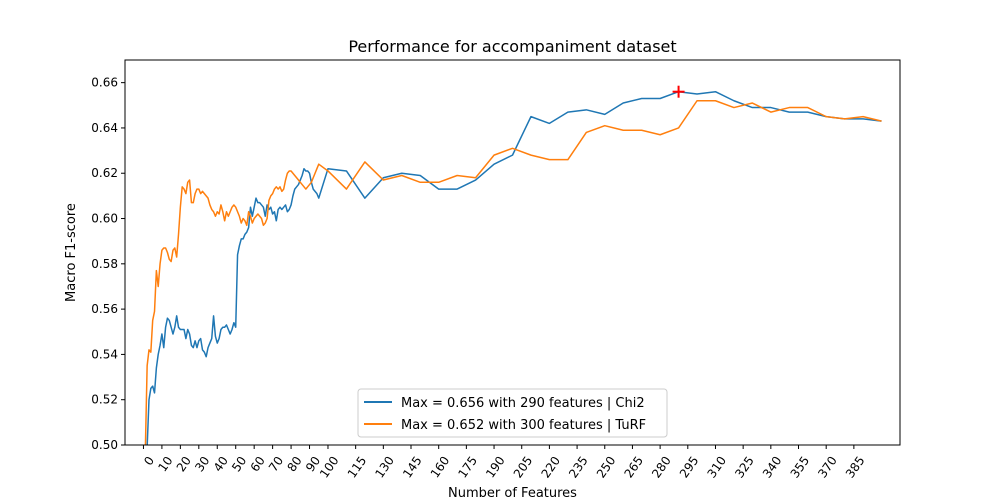 The width and height of the screenshot is (1000, 500). I want to click on legend-label-turf: Max = 0.652 with 300 features | TuRF, so click(523, 425).